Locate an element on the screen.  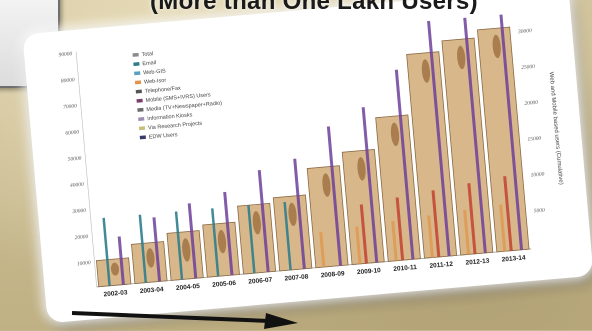
x-tick-label: 2012-13 is located at coordinates (477, 262).